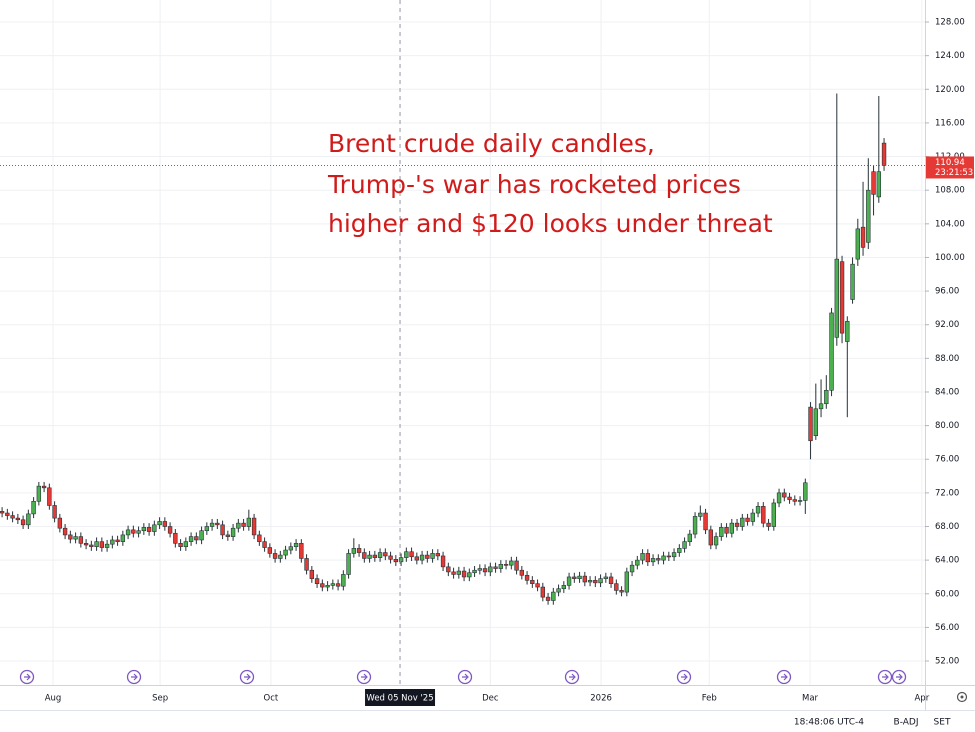  I want to click on y-tick-label: 92.00, so click(947, 325).